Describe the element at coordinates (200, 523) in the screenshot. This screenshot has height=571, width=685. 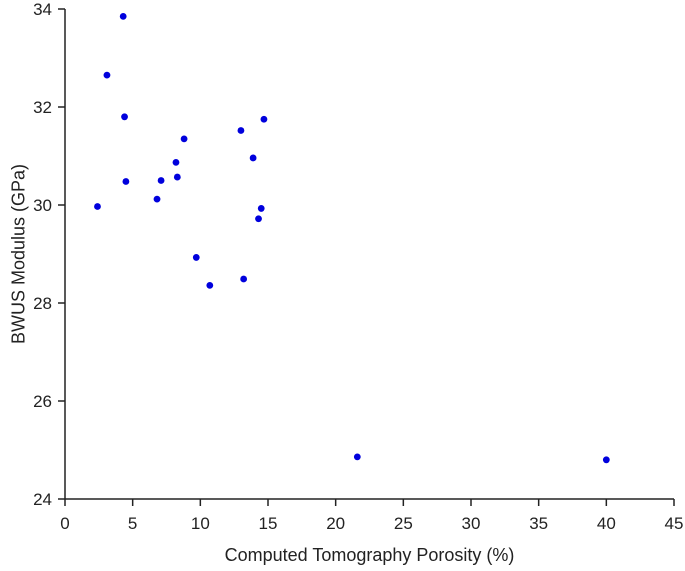
I see `x-tick-label: 10` at that location.